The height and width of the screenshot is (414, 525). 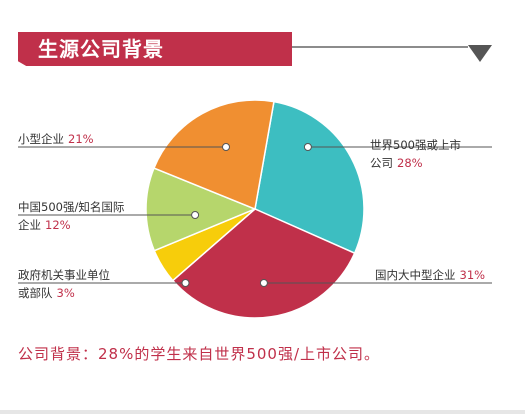 What do you see at coordinates (64, 275) in the screenshot?
I see `label-text-line: 政府机关事业单位` at bounding box center [64, 275].